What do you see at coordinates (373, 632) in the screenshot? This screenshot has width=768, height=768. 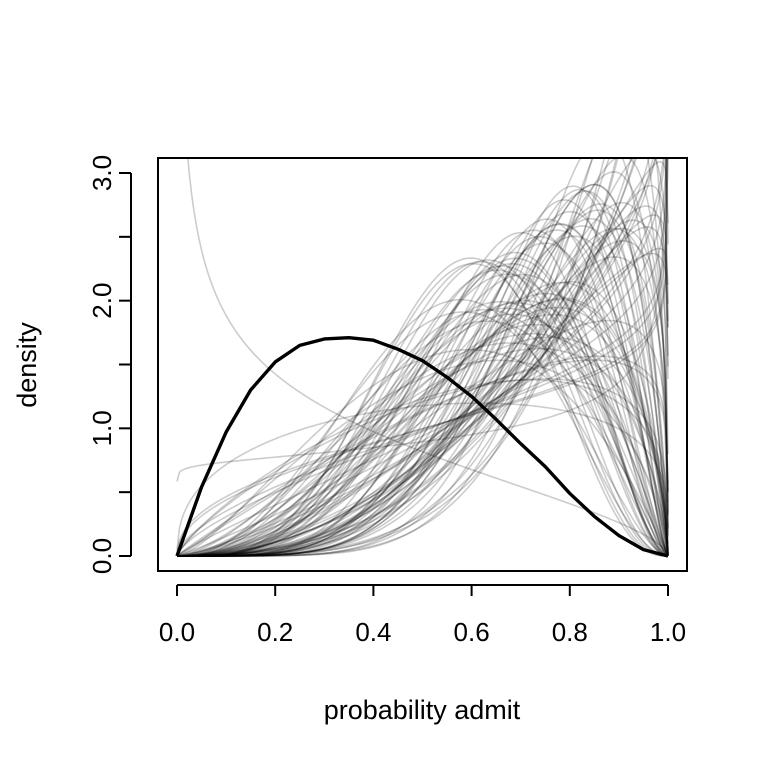 I see `x-tick-label: 0.4` at bounding box center [373, 632].